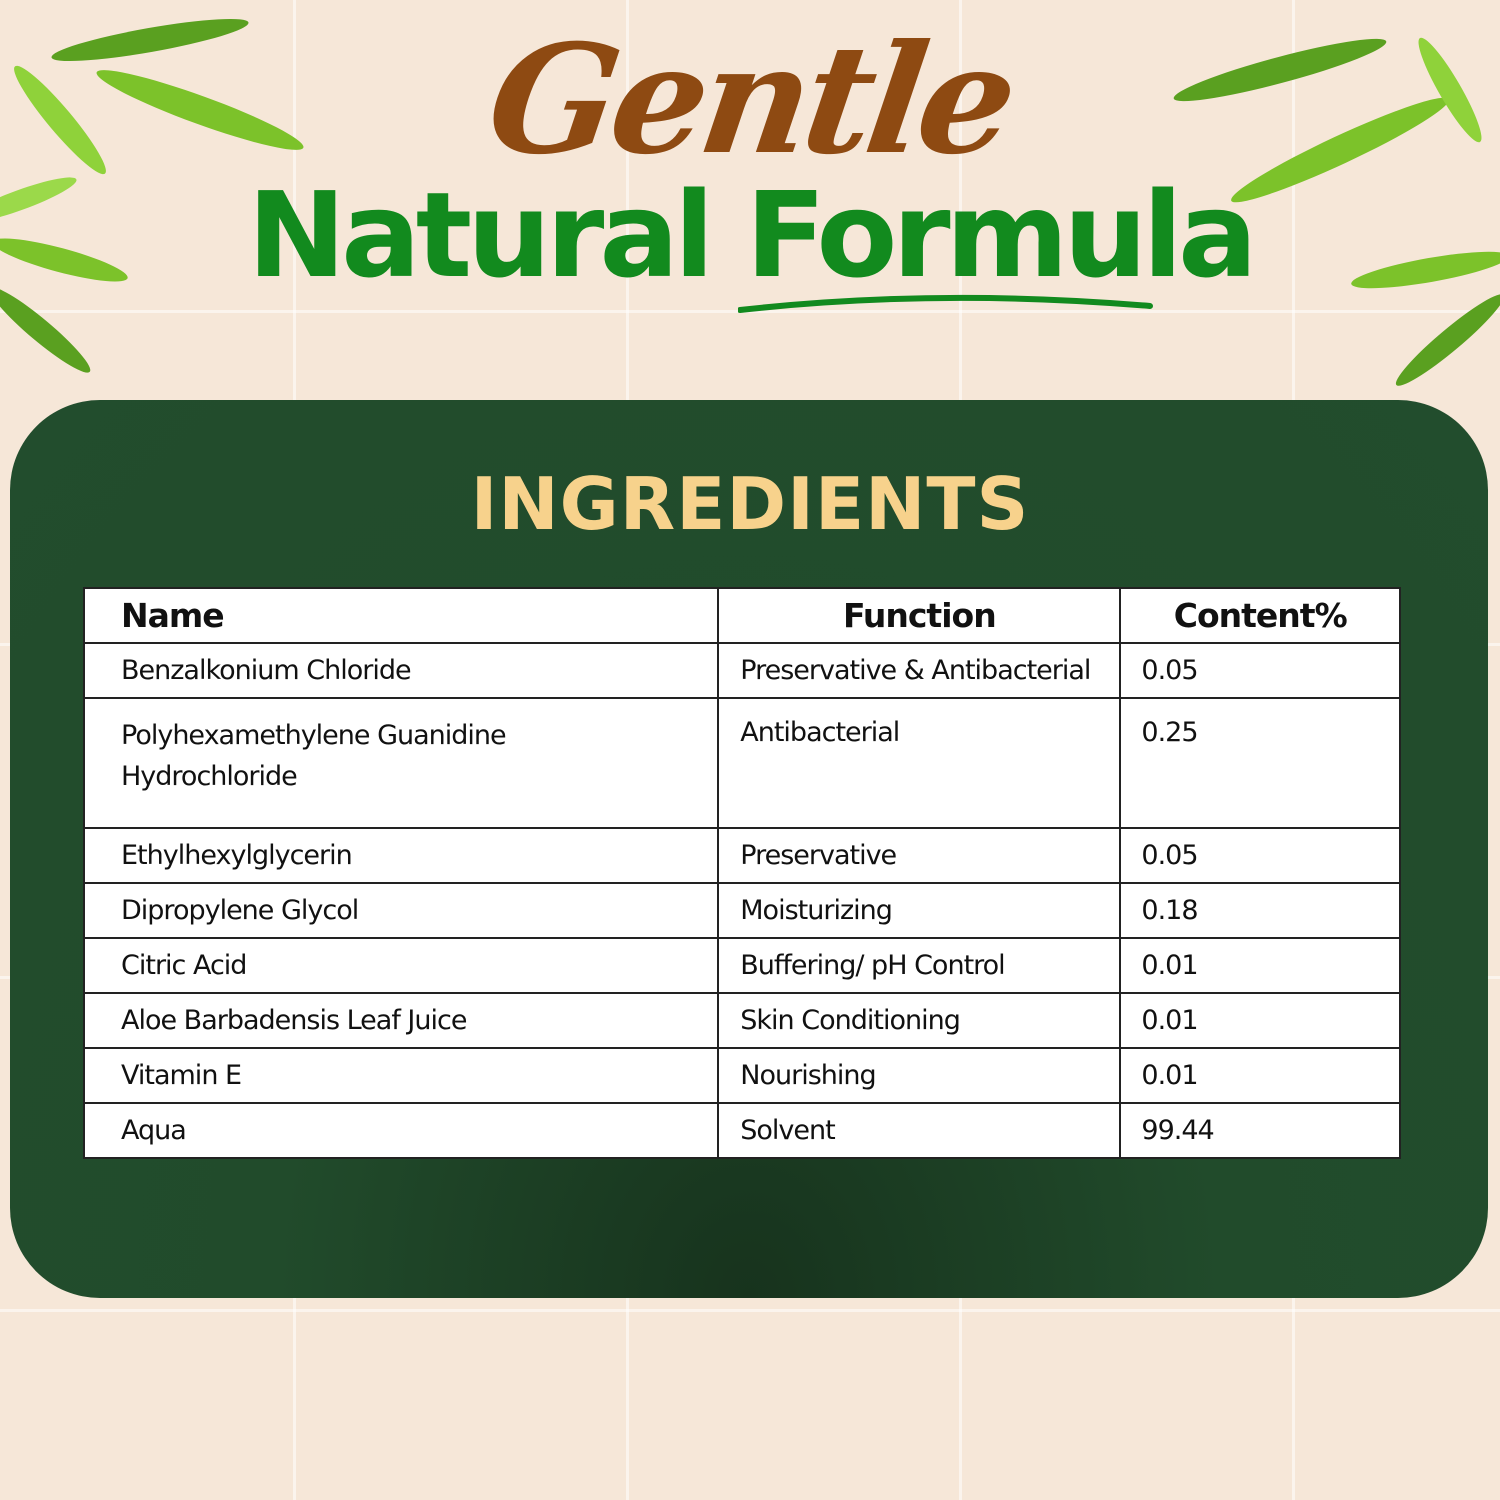  I want to click on ingredient-content: 0.18, so click(1260, 910).